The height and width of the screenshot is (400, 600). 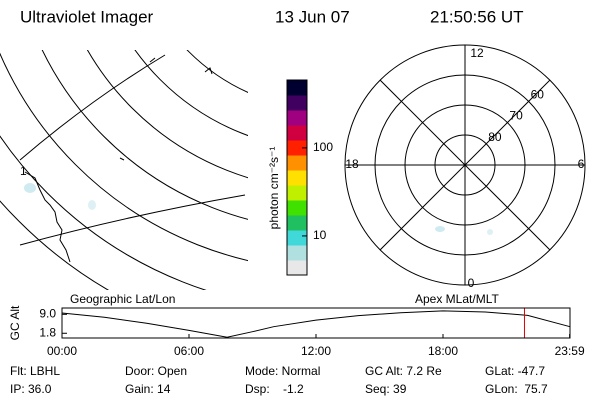 I want to click on plot-frame, so click(x=316, y=323).